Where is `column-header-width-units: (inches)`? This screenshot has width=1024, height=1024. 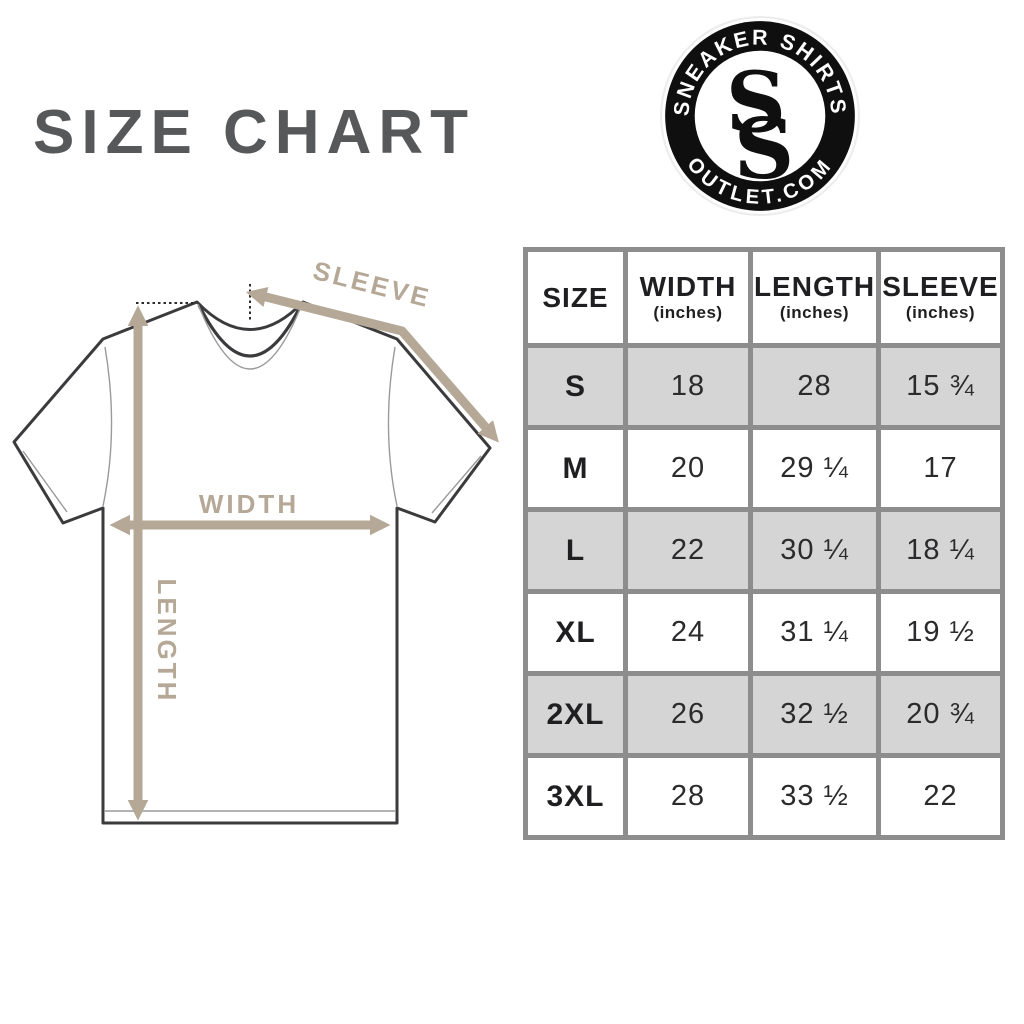 column-header-width-units: (inches) is located at coordinates (688, 313).